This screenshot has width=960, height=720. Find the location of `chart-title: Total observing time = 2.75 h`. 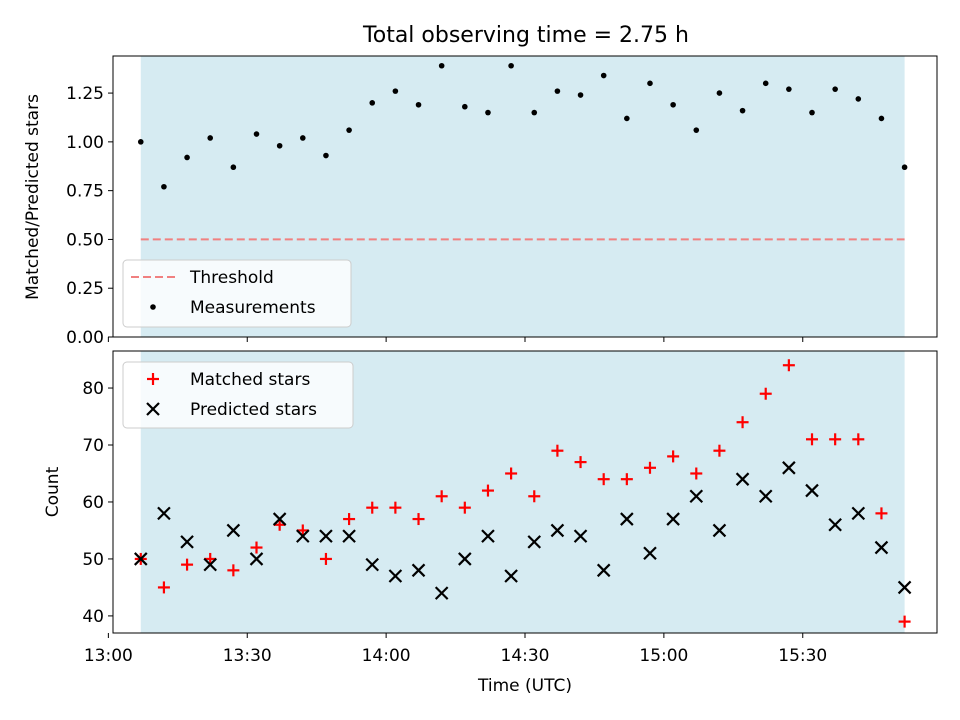

chart-title: Total observing time = 2.75 h is located at coordinates (525, 35).